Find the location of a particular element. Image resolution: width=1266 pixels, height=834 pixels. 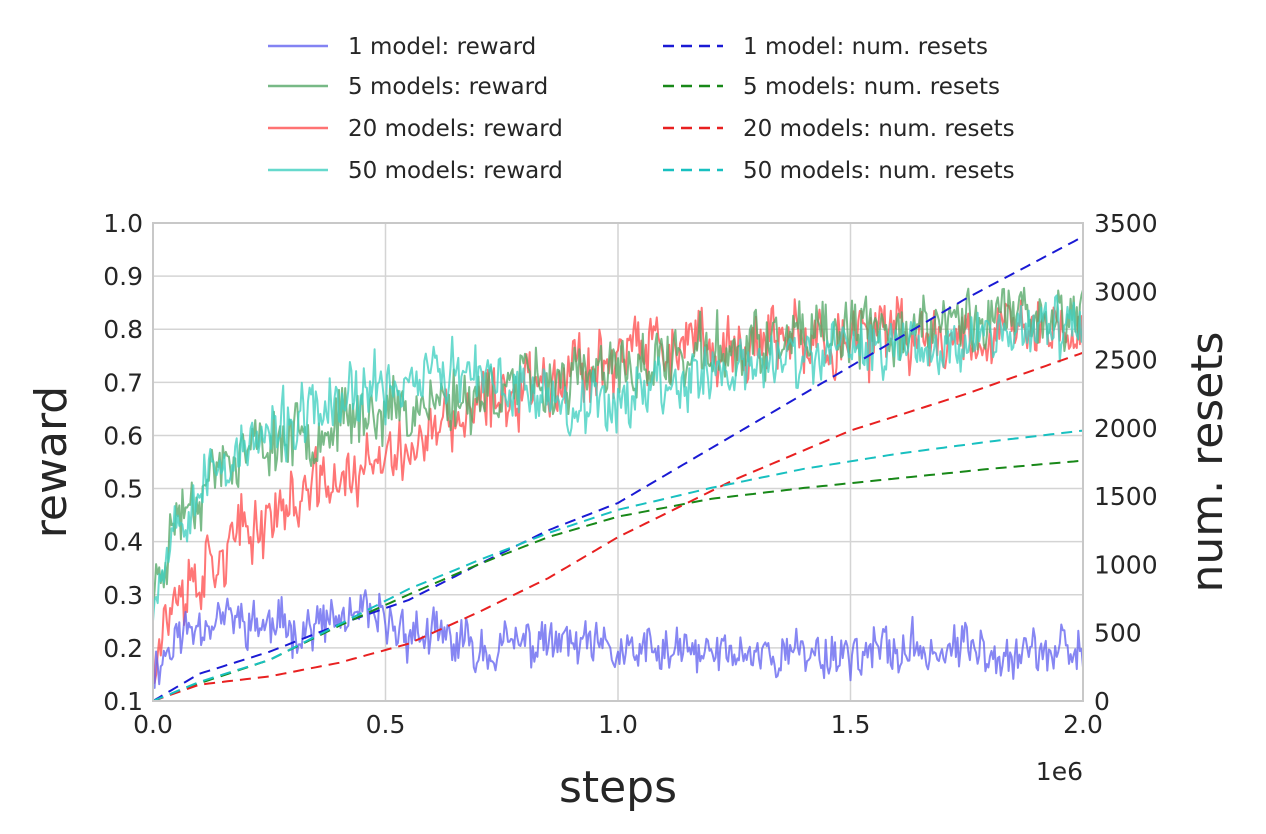

legend-label: 50 models: reward is located at coordinates (455, 171).